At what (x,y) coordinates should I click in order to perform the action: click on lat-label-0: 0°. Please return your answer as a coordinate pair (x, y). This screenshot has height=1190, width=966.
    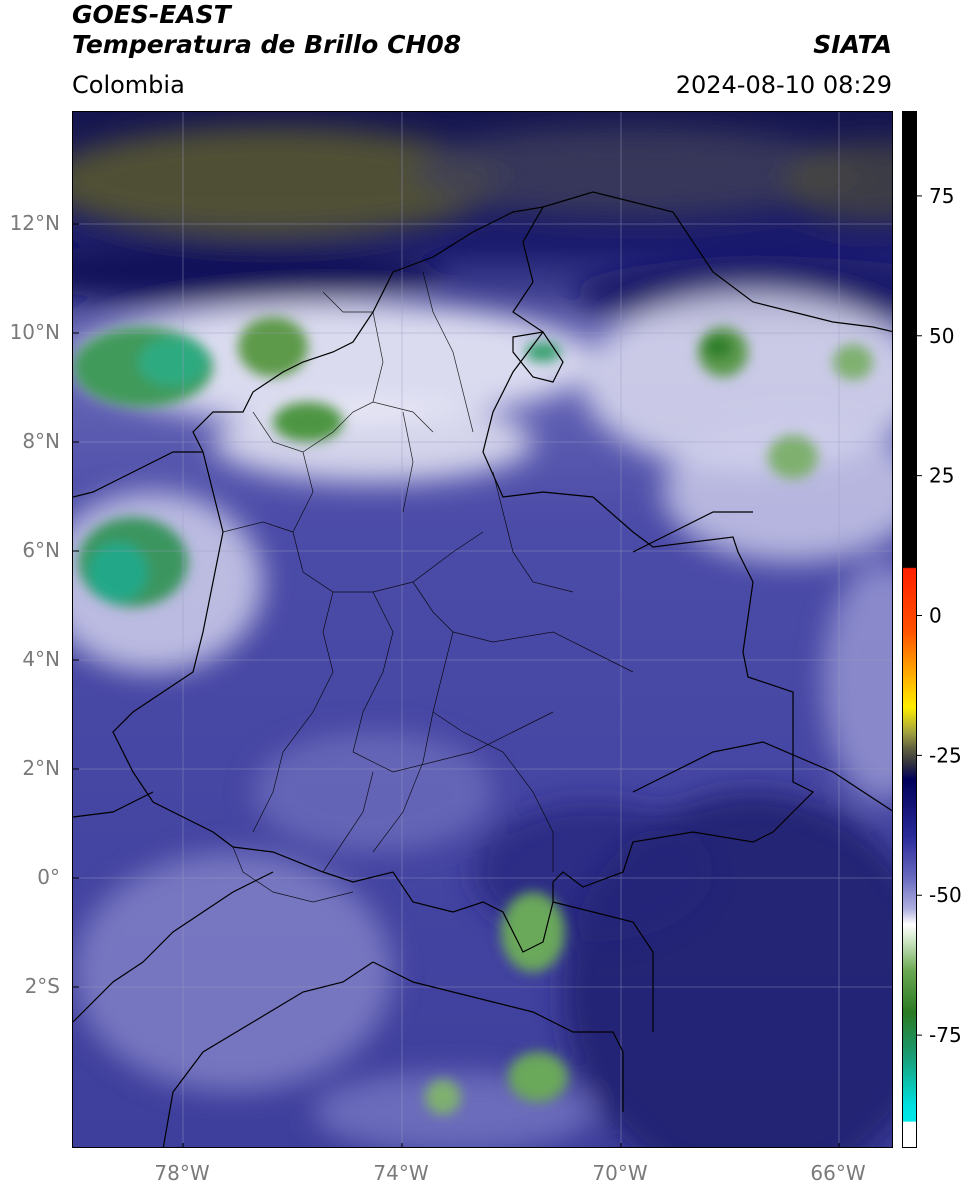
    Looking at the image, I should click on (48, 877).